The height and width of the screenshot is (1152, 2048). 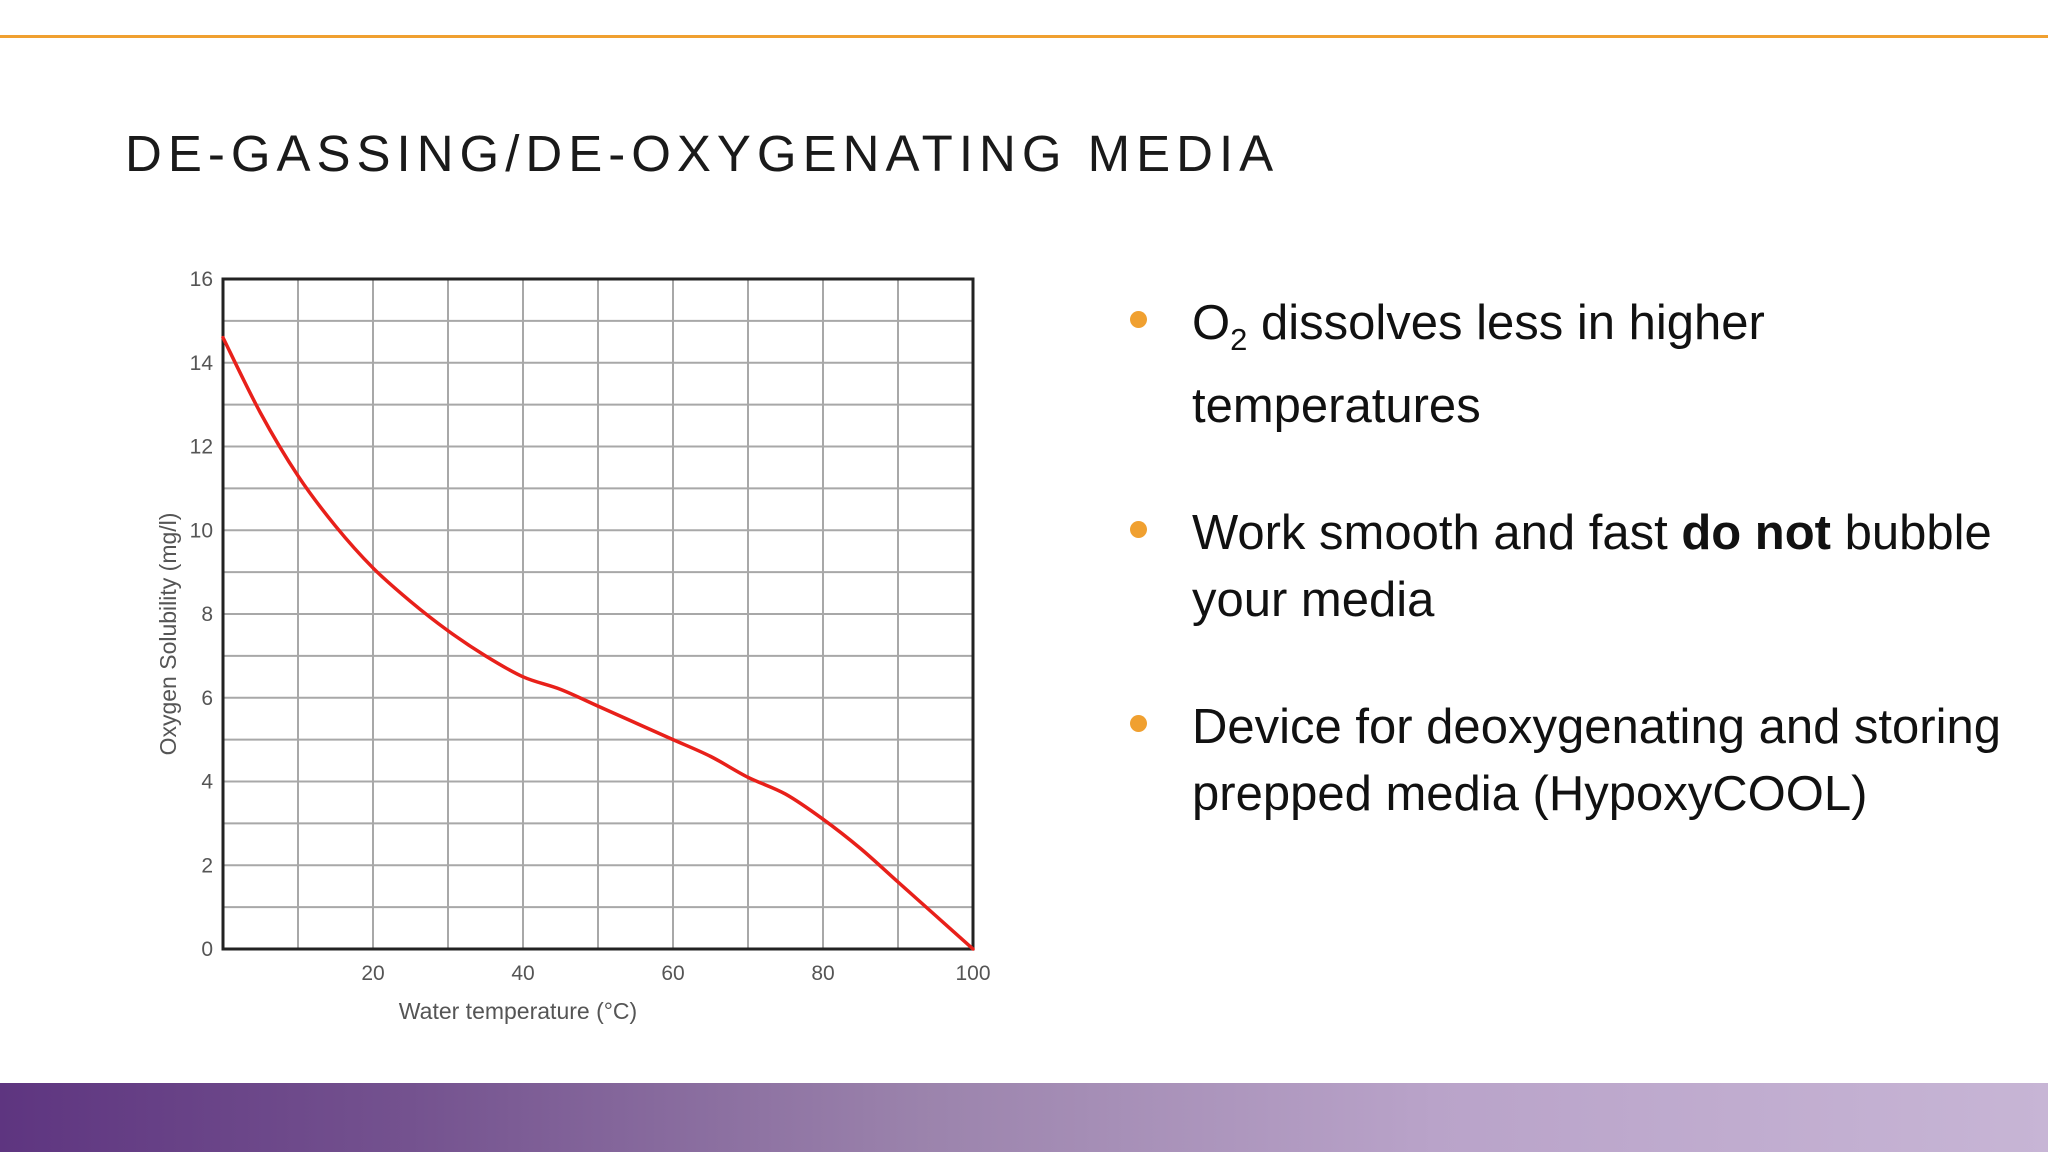 I want to click on x-tick-label: 20, so click(x=372, y=973).